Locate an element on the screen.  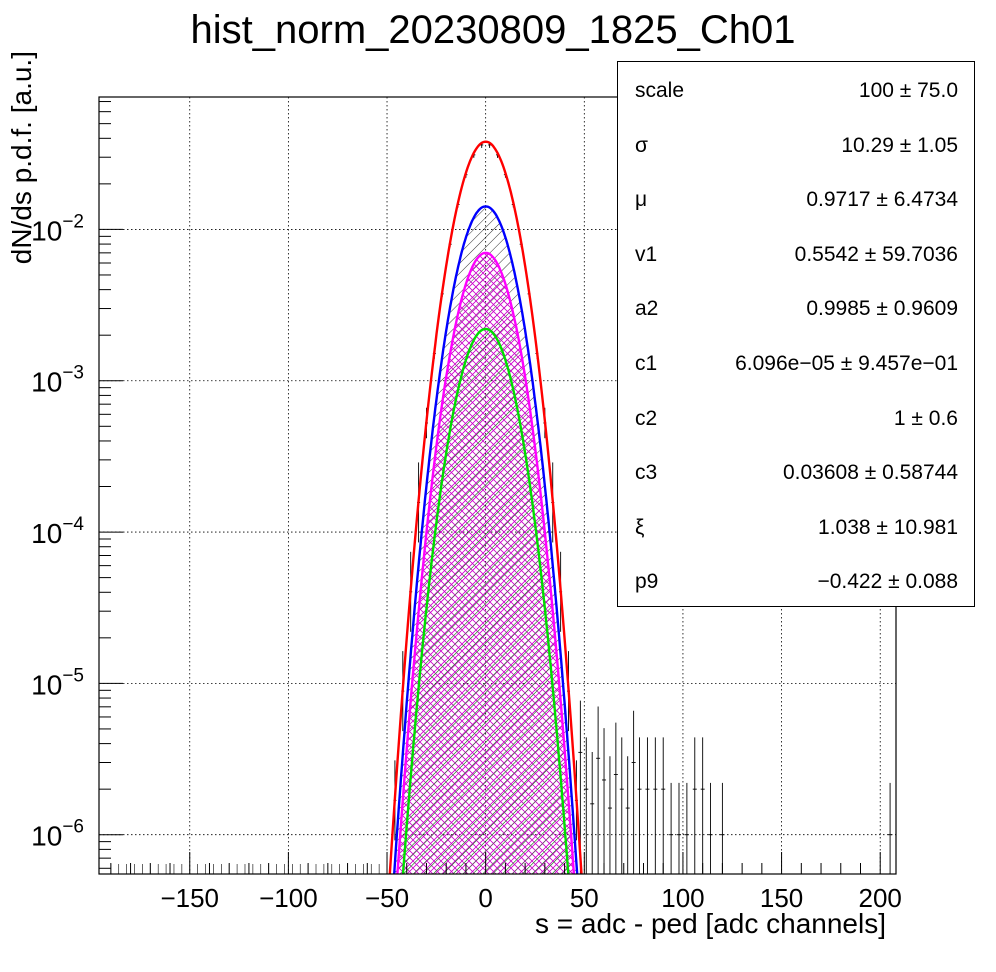
stats-row: σ 10.29 ± 1.05 is located at coordinates (796, 144).